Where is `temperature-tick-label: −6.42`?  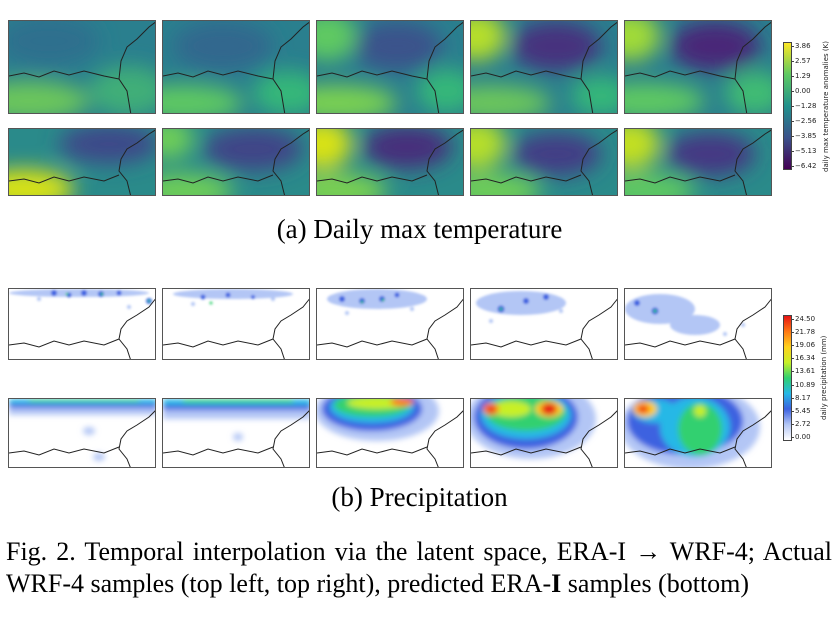
temperature-tick-label: −6.42 is located at coordinates (806, 166).